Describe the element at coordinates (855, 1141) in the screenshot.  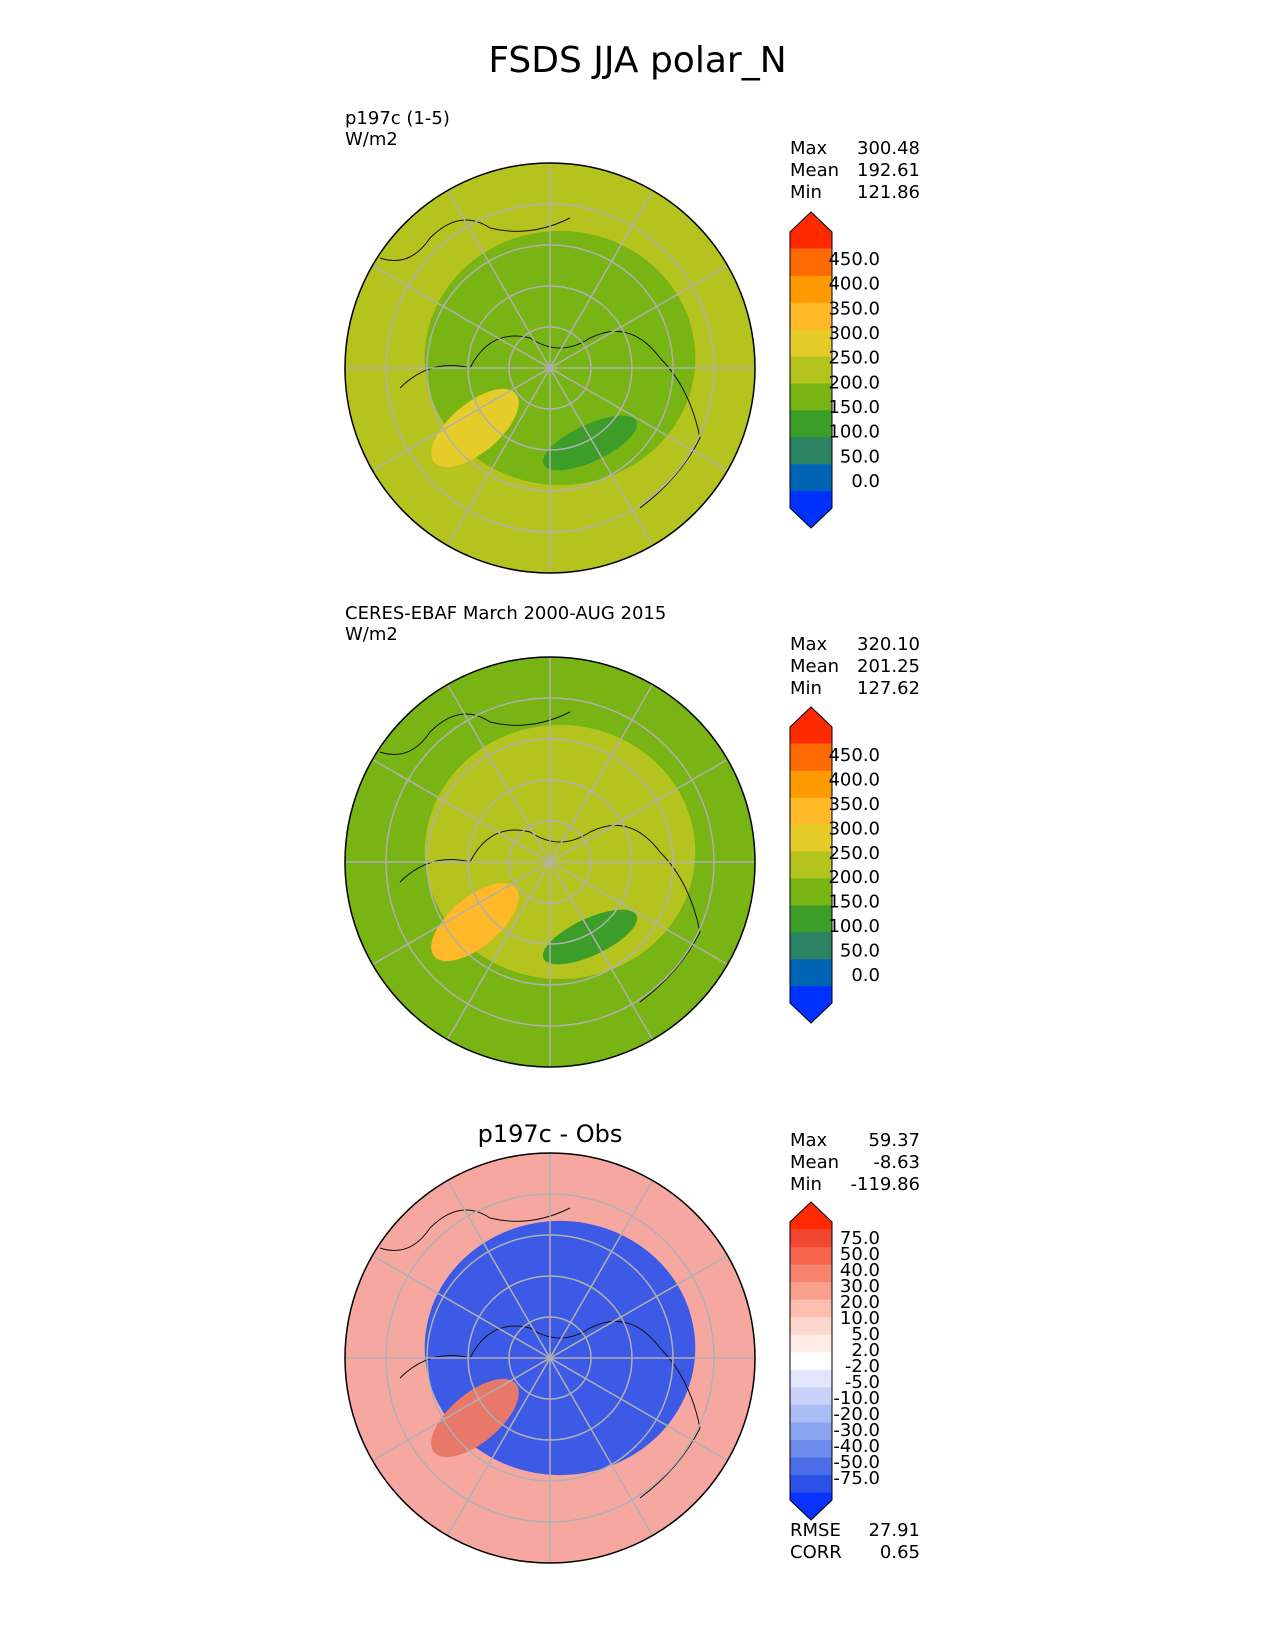
I see `stat-row: Max 59.37` at that location.